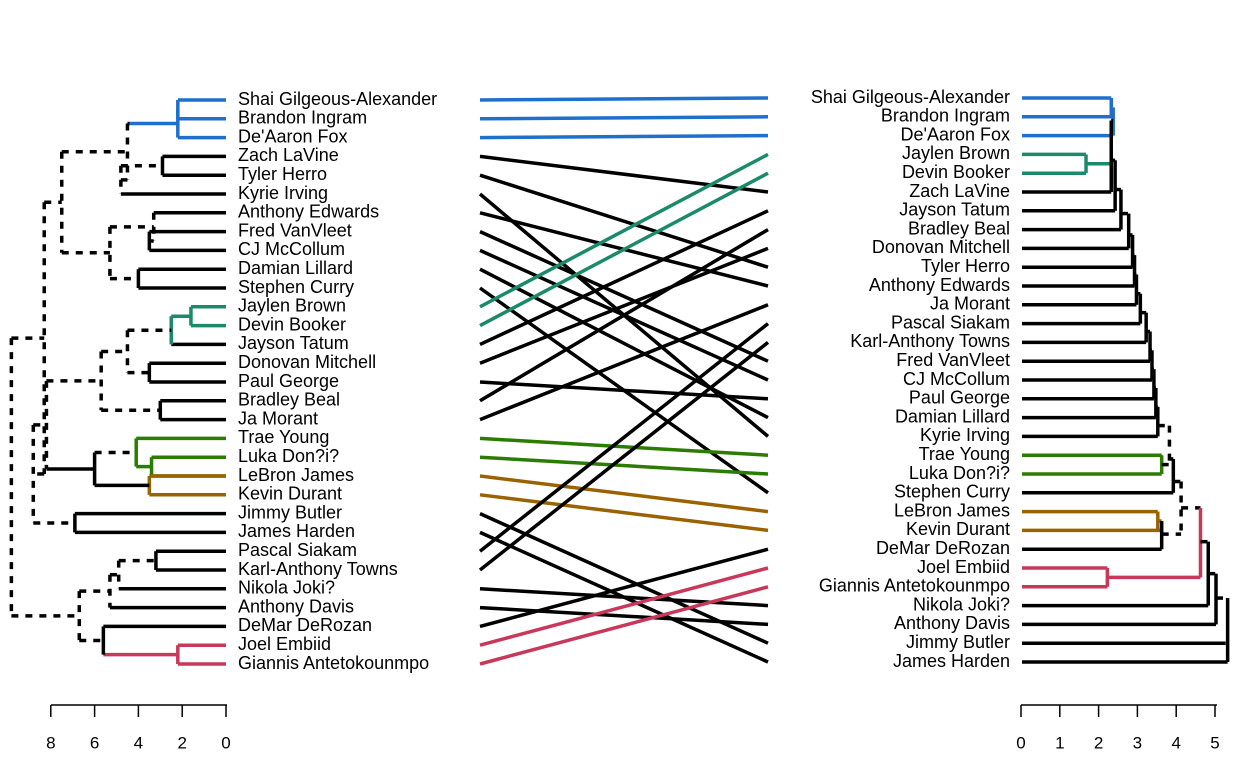 This screenshot has width=1248, height=768. I want to click on right-axis-tick-label: 4, so click(1175, 742).